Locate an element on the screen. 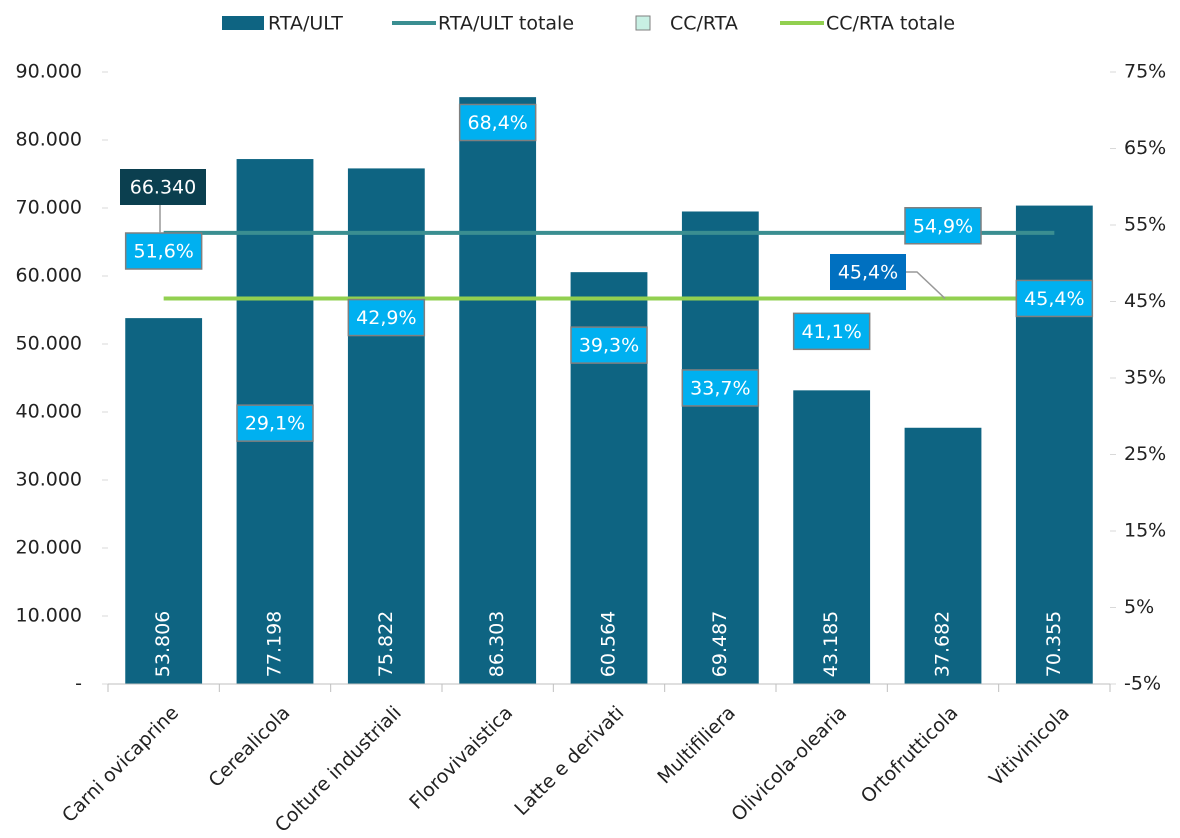 This screenshot has height=838, width=1180. y2-tick-label: 5% is located at coordinates (1139, 607).